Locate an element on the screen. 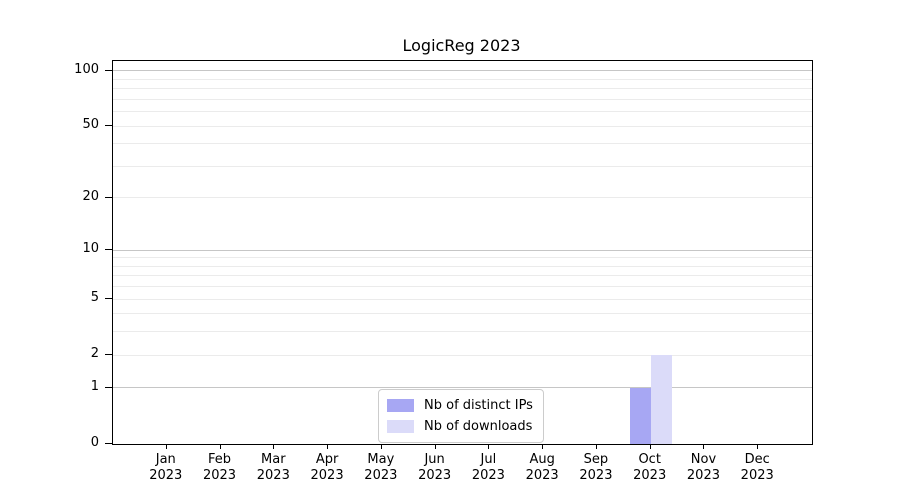  x-tick-label-month: May is located at coordinates (381, 459).